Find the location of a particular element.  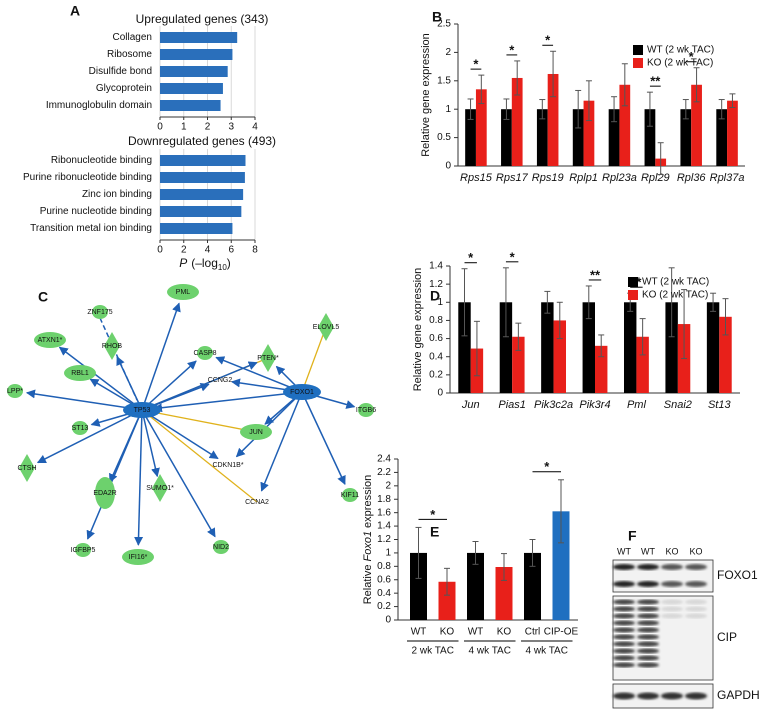

node-label: NID2 is located at coordinates (221, 547).